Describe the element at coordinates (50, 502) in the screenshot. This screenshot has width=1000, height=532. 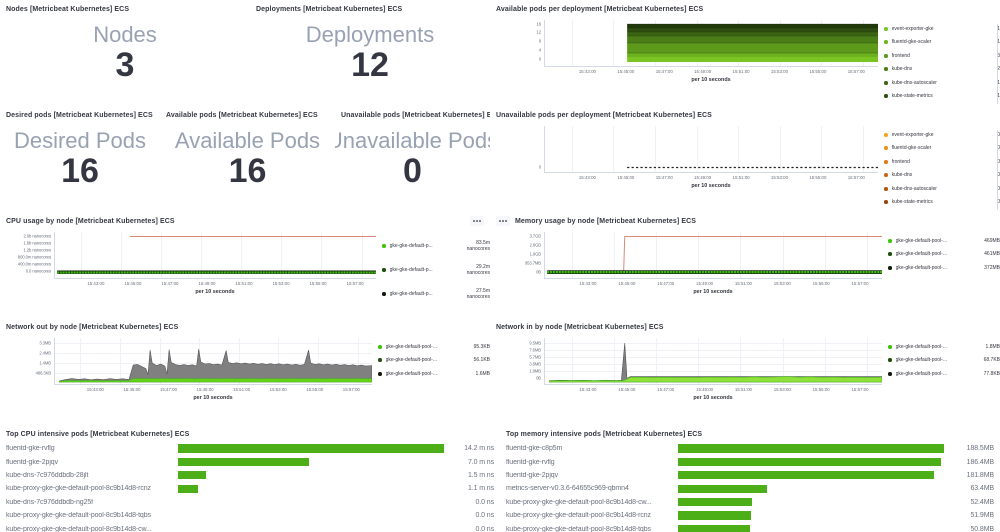
I see `bar-label: kube-dns-7c976ddbdb-ng25f` at that location.